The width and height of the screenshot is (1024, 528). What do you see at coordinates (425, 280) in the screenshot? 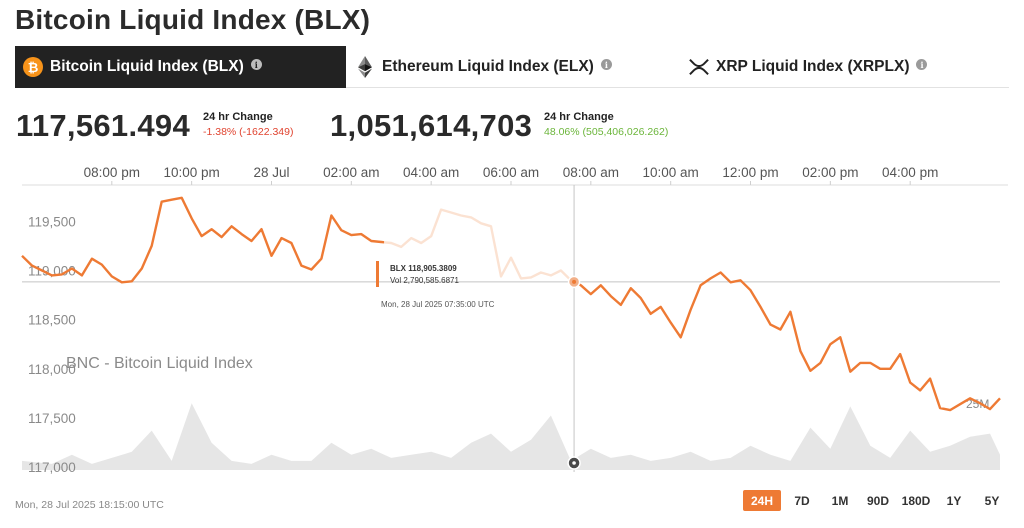
I see `tooltip-volume: Vol 2,790,585.6871` at bounding box center [425, 280].